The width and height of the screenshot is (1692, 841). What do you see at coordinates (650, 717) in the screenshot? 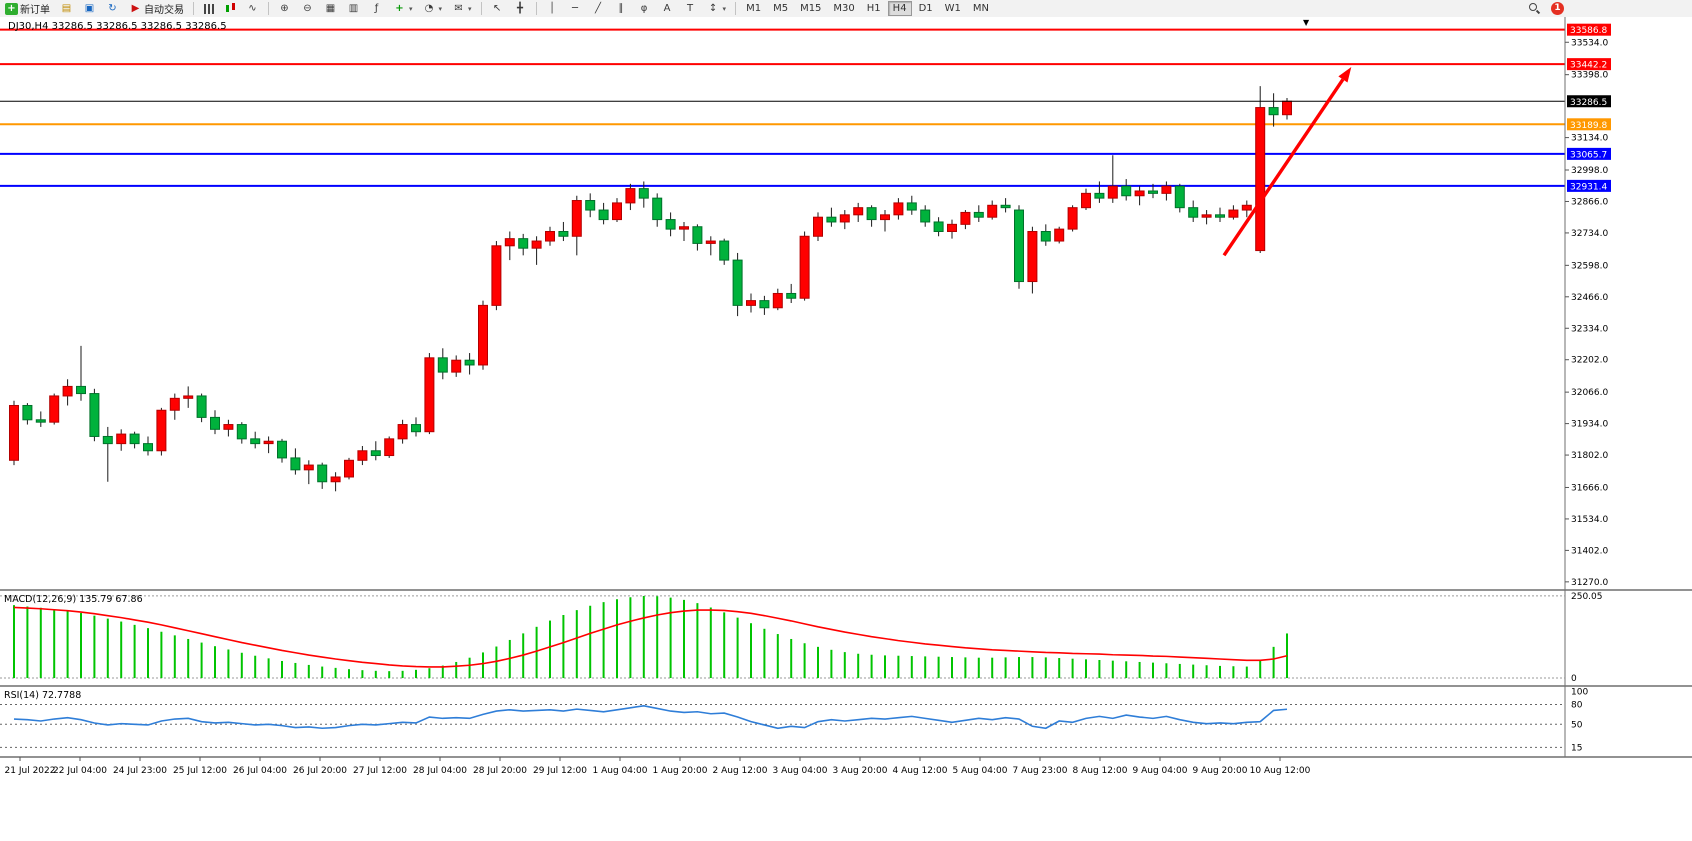
I see `rsi-line` at bounding box center [650, 717].